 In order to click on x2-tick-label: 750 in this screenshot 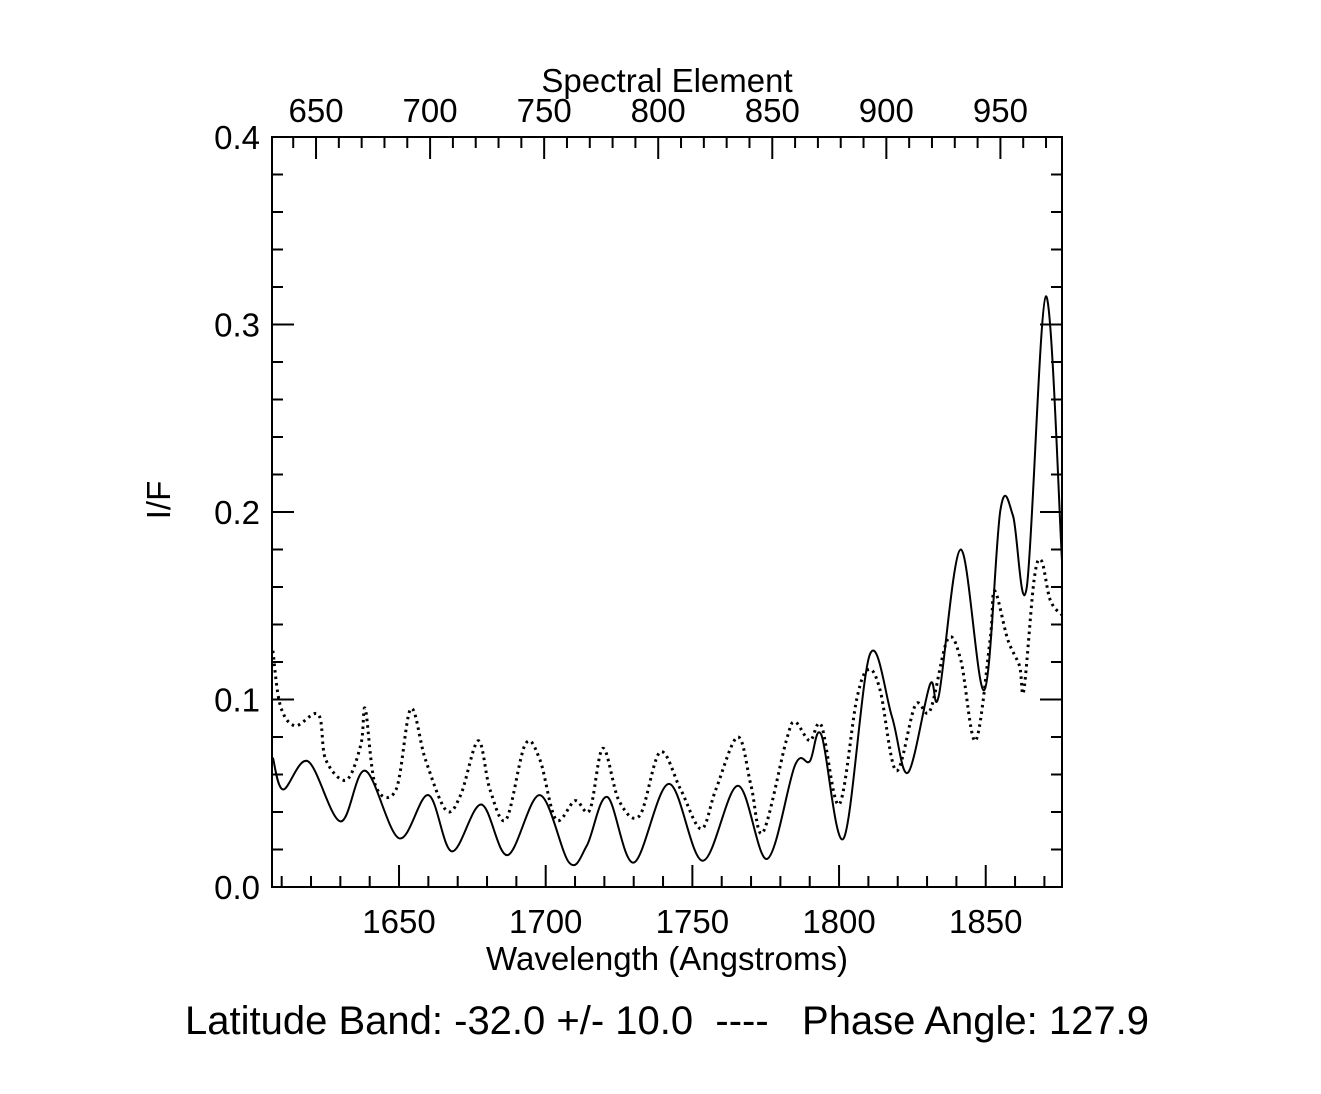, I will do `click(544, 110)`.